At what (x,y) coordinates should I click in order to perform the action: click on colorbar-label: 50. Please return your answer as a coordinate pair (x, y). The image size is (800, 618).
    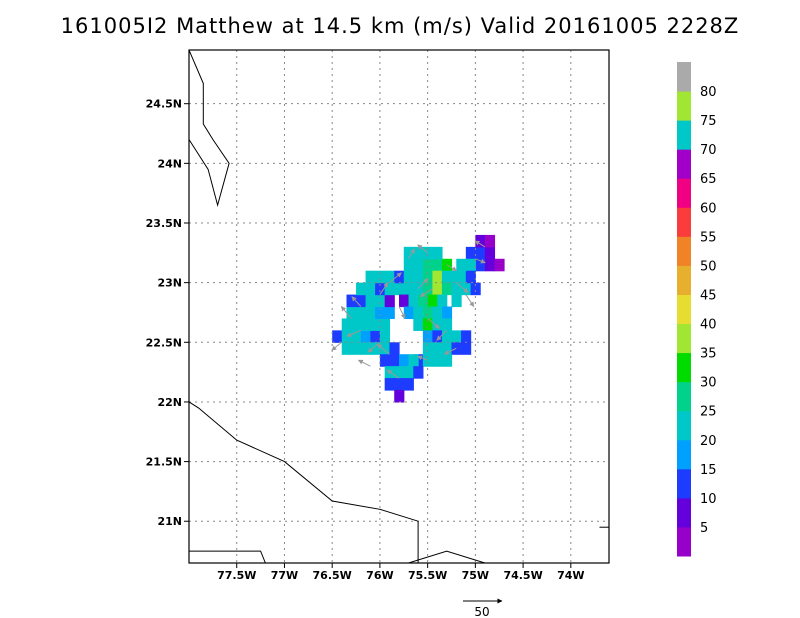
    Looking at the image, I should click on (708, 266).